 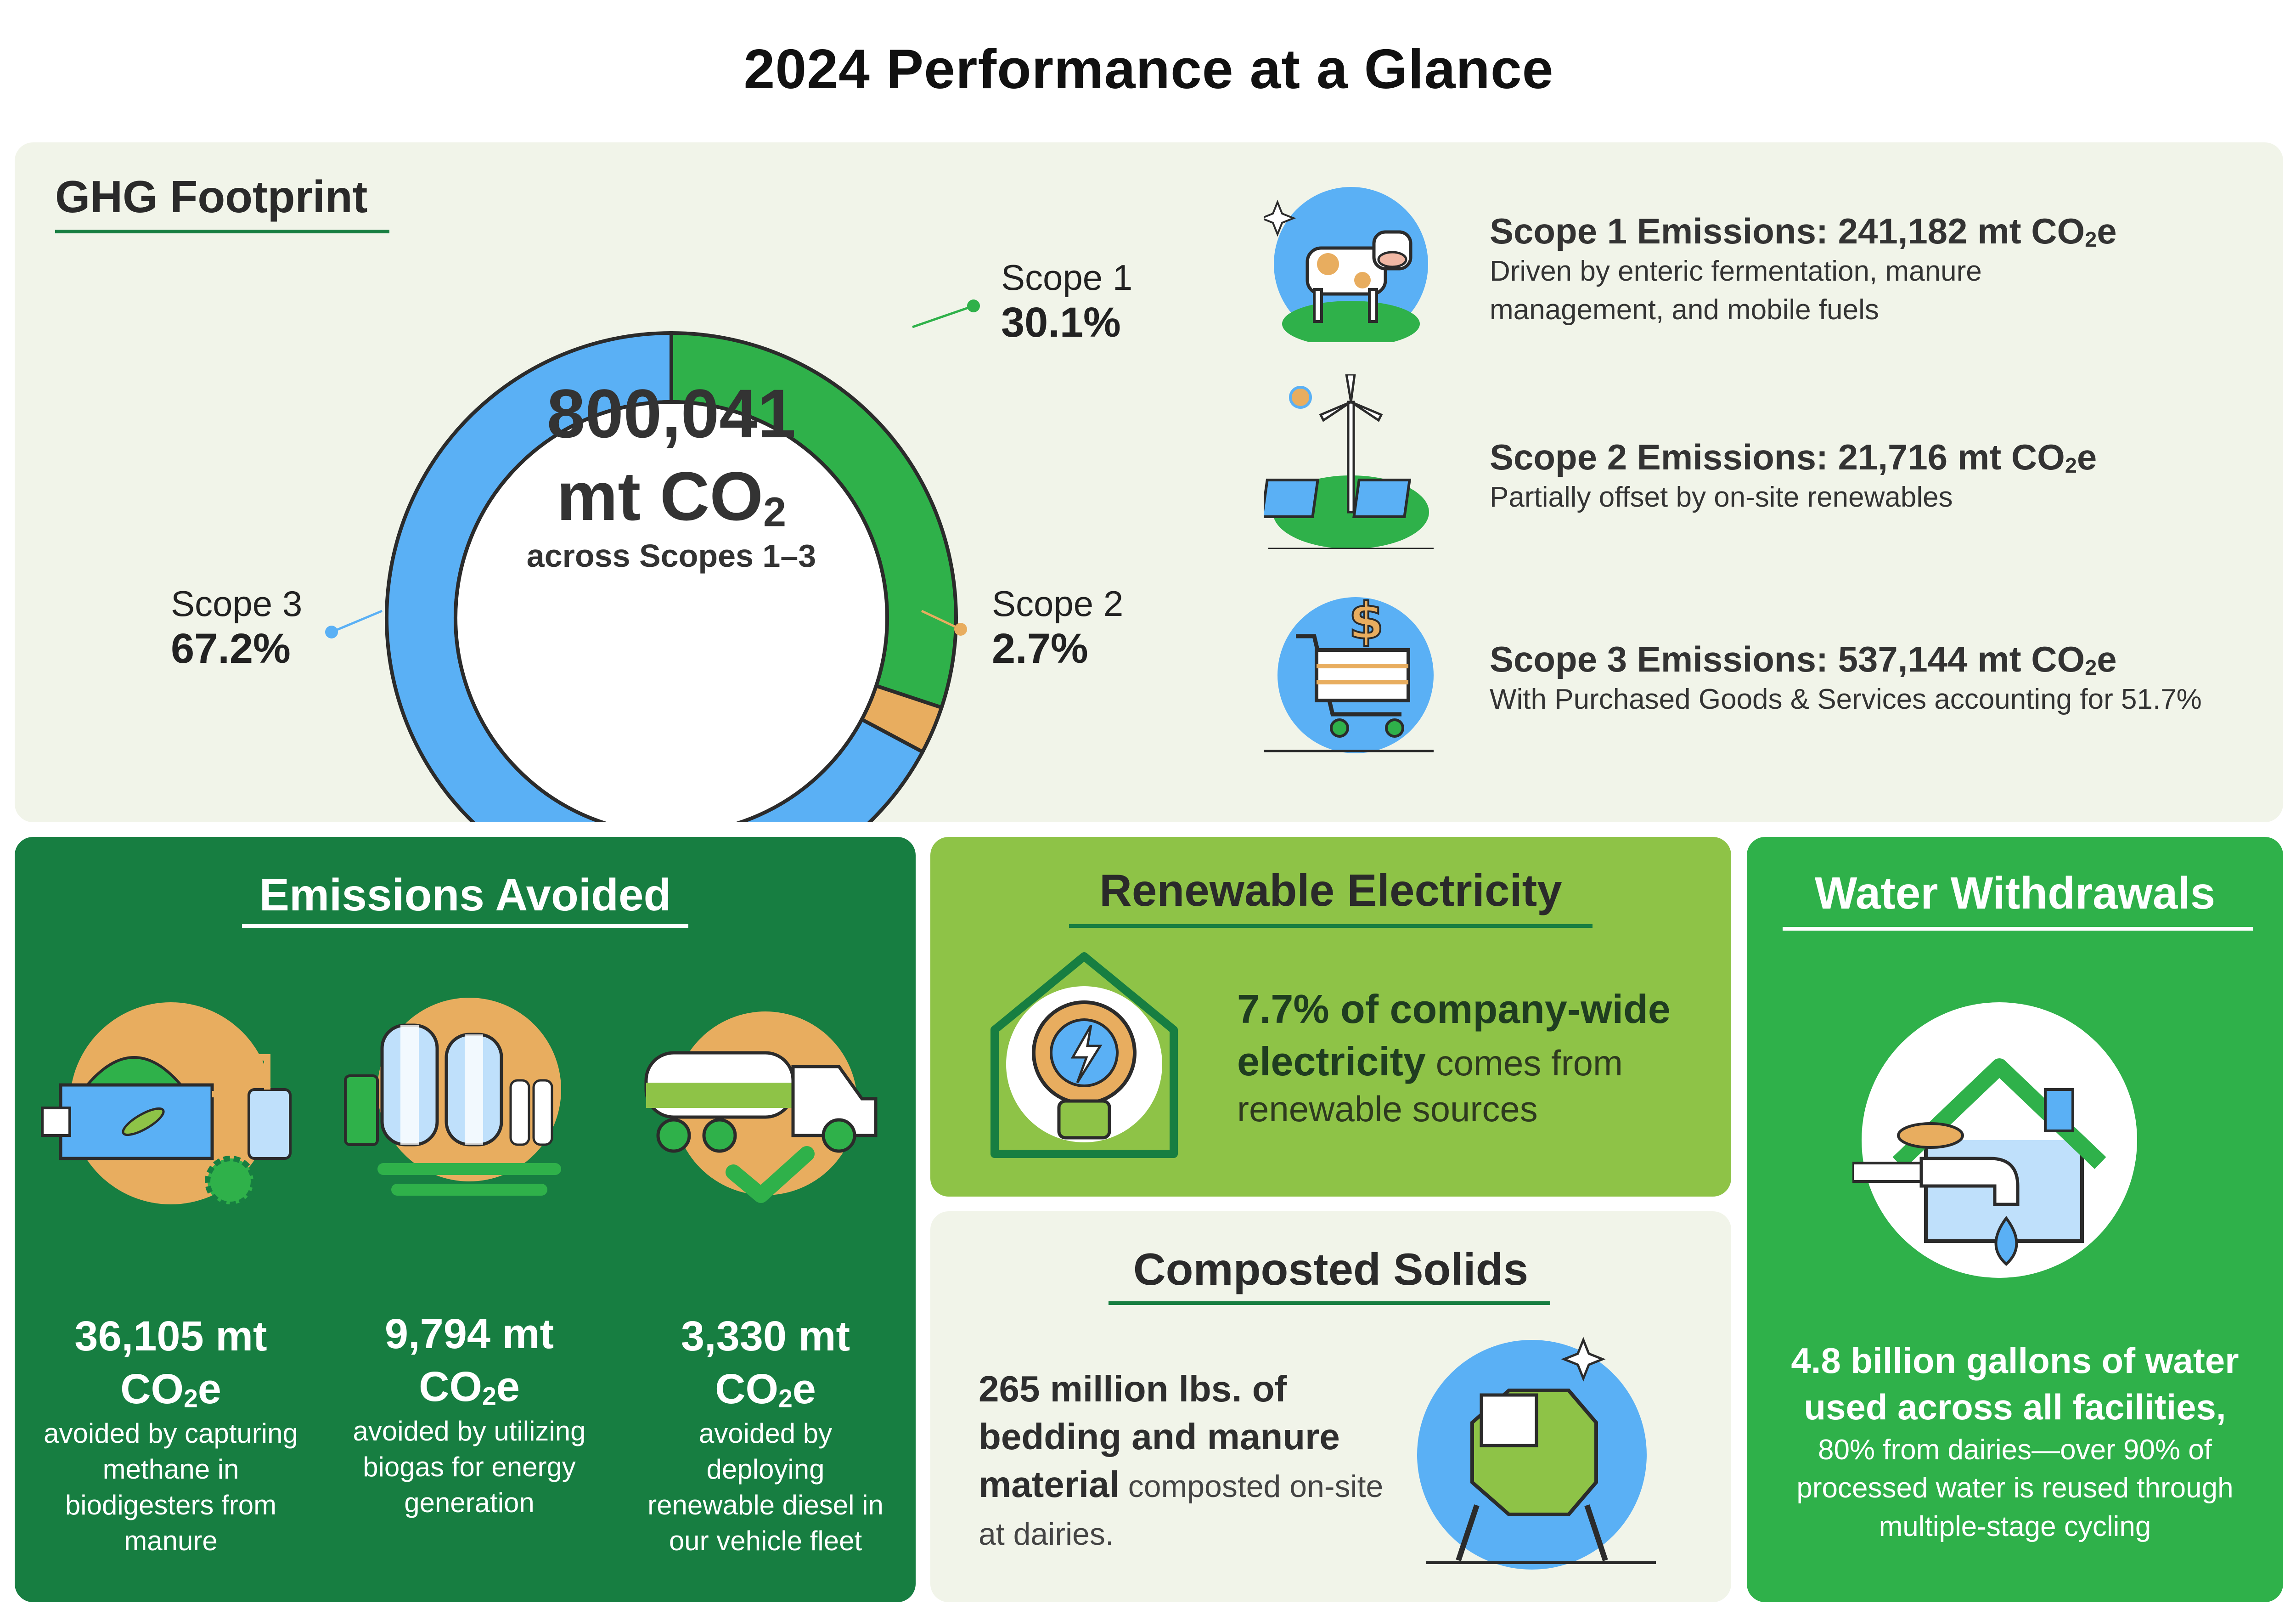 I want to click on cow-icon, so click(x=1346, y=264).